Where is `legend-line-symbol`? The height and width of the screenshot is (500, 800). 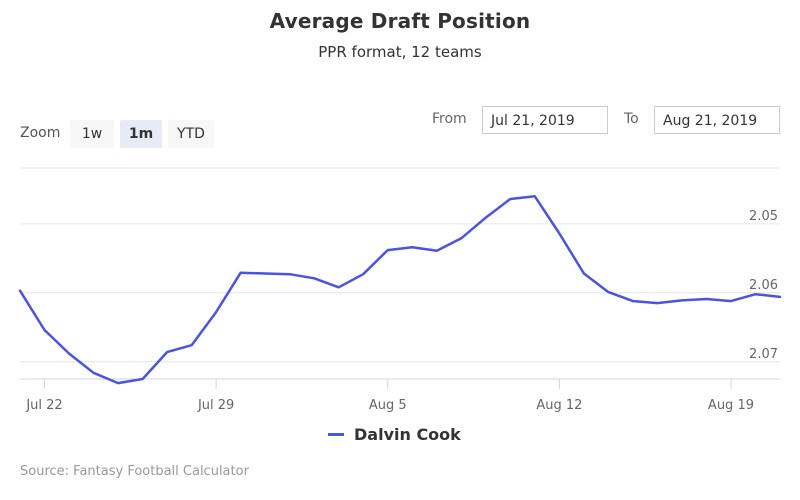
legend-line-symbol is located at coordinates (336, 434).